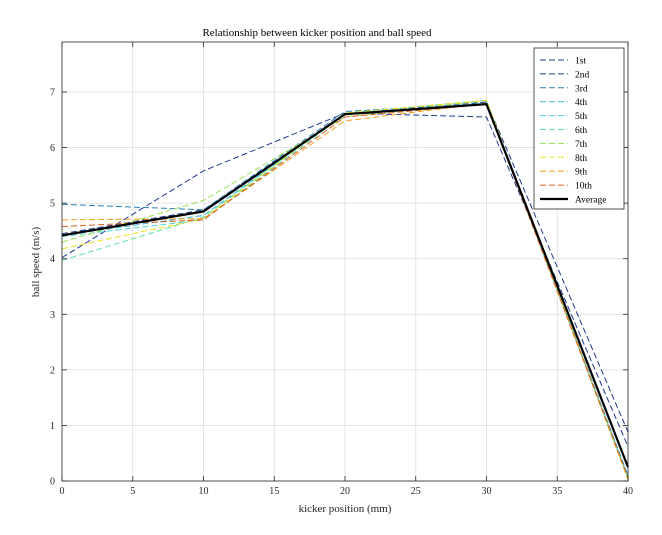 This screenshot has height=535, width=662. I want to click on legend-label: 5th, so click(581, 117).